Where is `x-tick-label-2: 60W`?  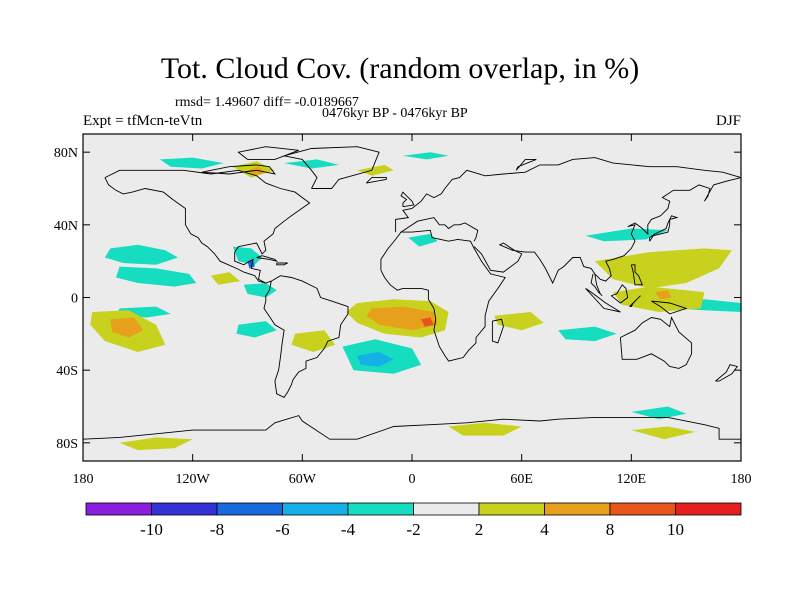
x-tick-label-2: 60W is located at coordinates (303, 479).